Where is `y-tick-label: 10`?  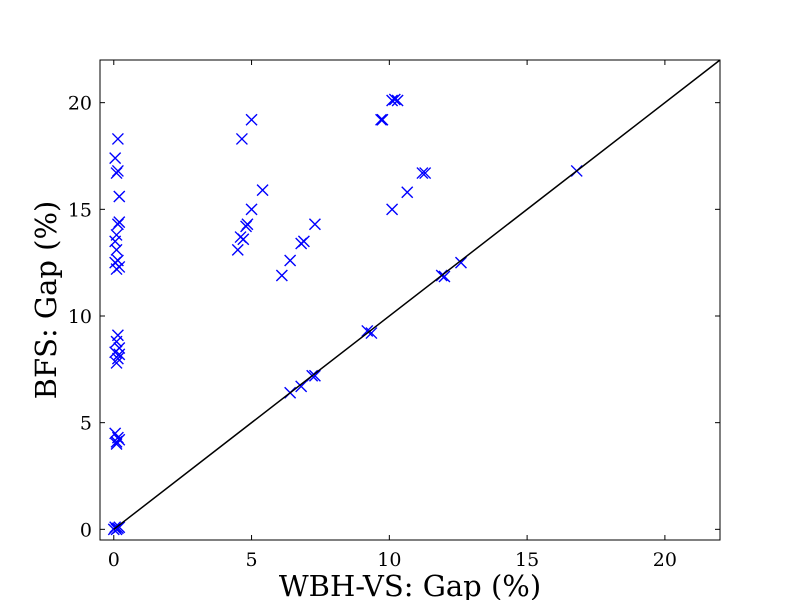
y-tick-label: 10 is located at coordinates (80, 317).